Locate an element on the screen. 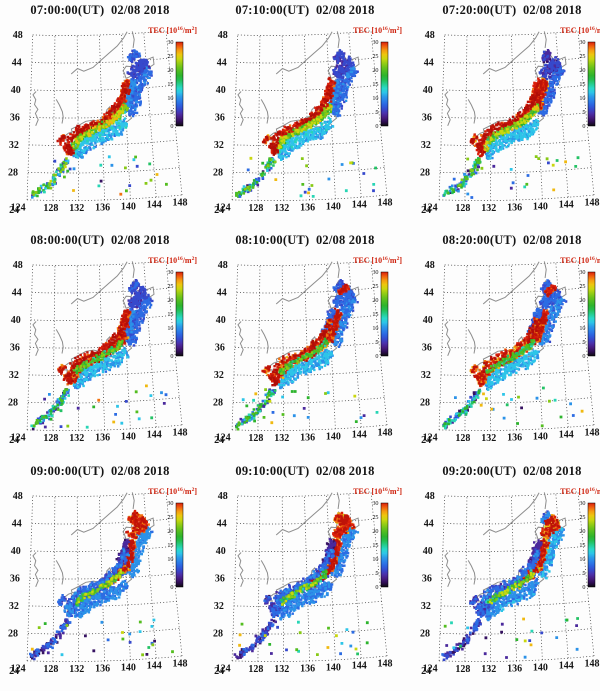 This screenshot has height=691, width=600. lon-tick-label: 132 is located at coordinates (281, 208).